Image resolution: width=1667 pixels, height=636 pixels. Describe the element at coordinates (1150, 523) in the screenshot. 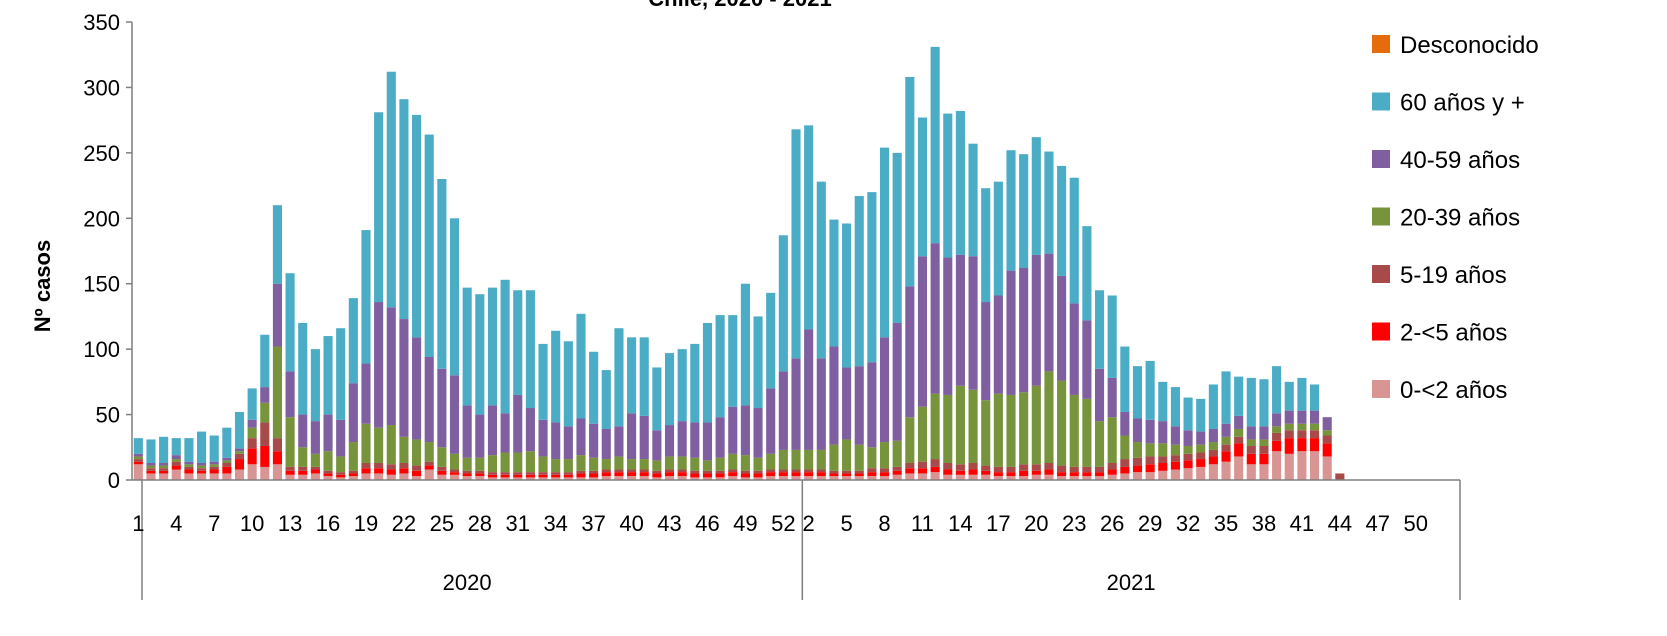

I see `x-tick-label: 29` at that location.